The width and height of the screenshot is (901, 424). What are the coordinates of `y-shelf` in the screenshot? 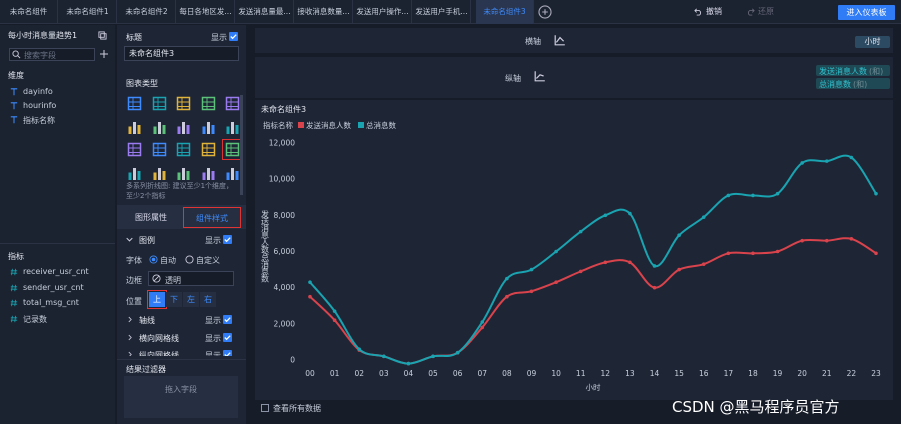 It's located at (574, 77).